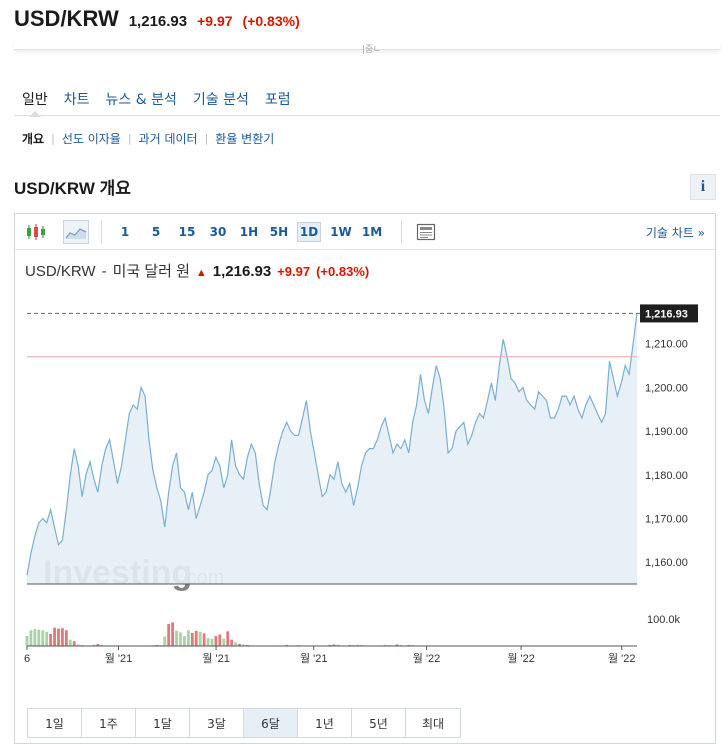  What do you see at coordinates (158, 21) in the screenshot?
I see `header-price: 1,216.93` at bounding box center [158, 21].